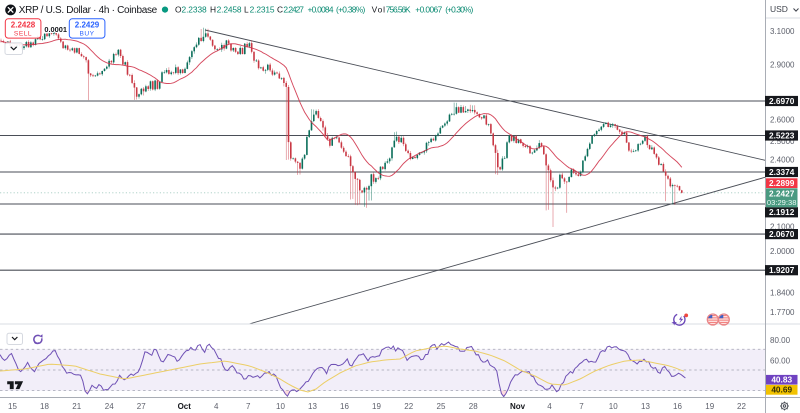 This screenshot has width=800, height=413. Describe the element at coordinates (280, 10) in the screenshot. I see `svg-text: C` at that location.